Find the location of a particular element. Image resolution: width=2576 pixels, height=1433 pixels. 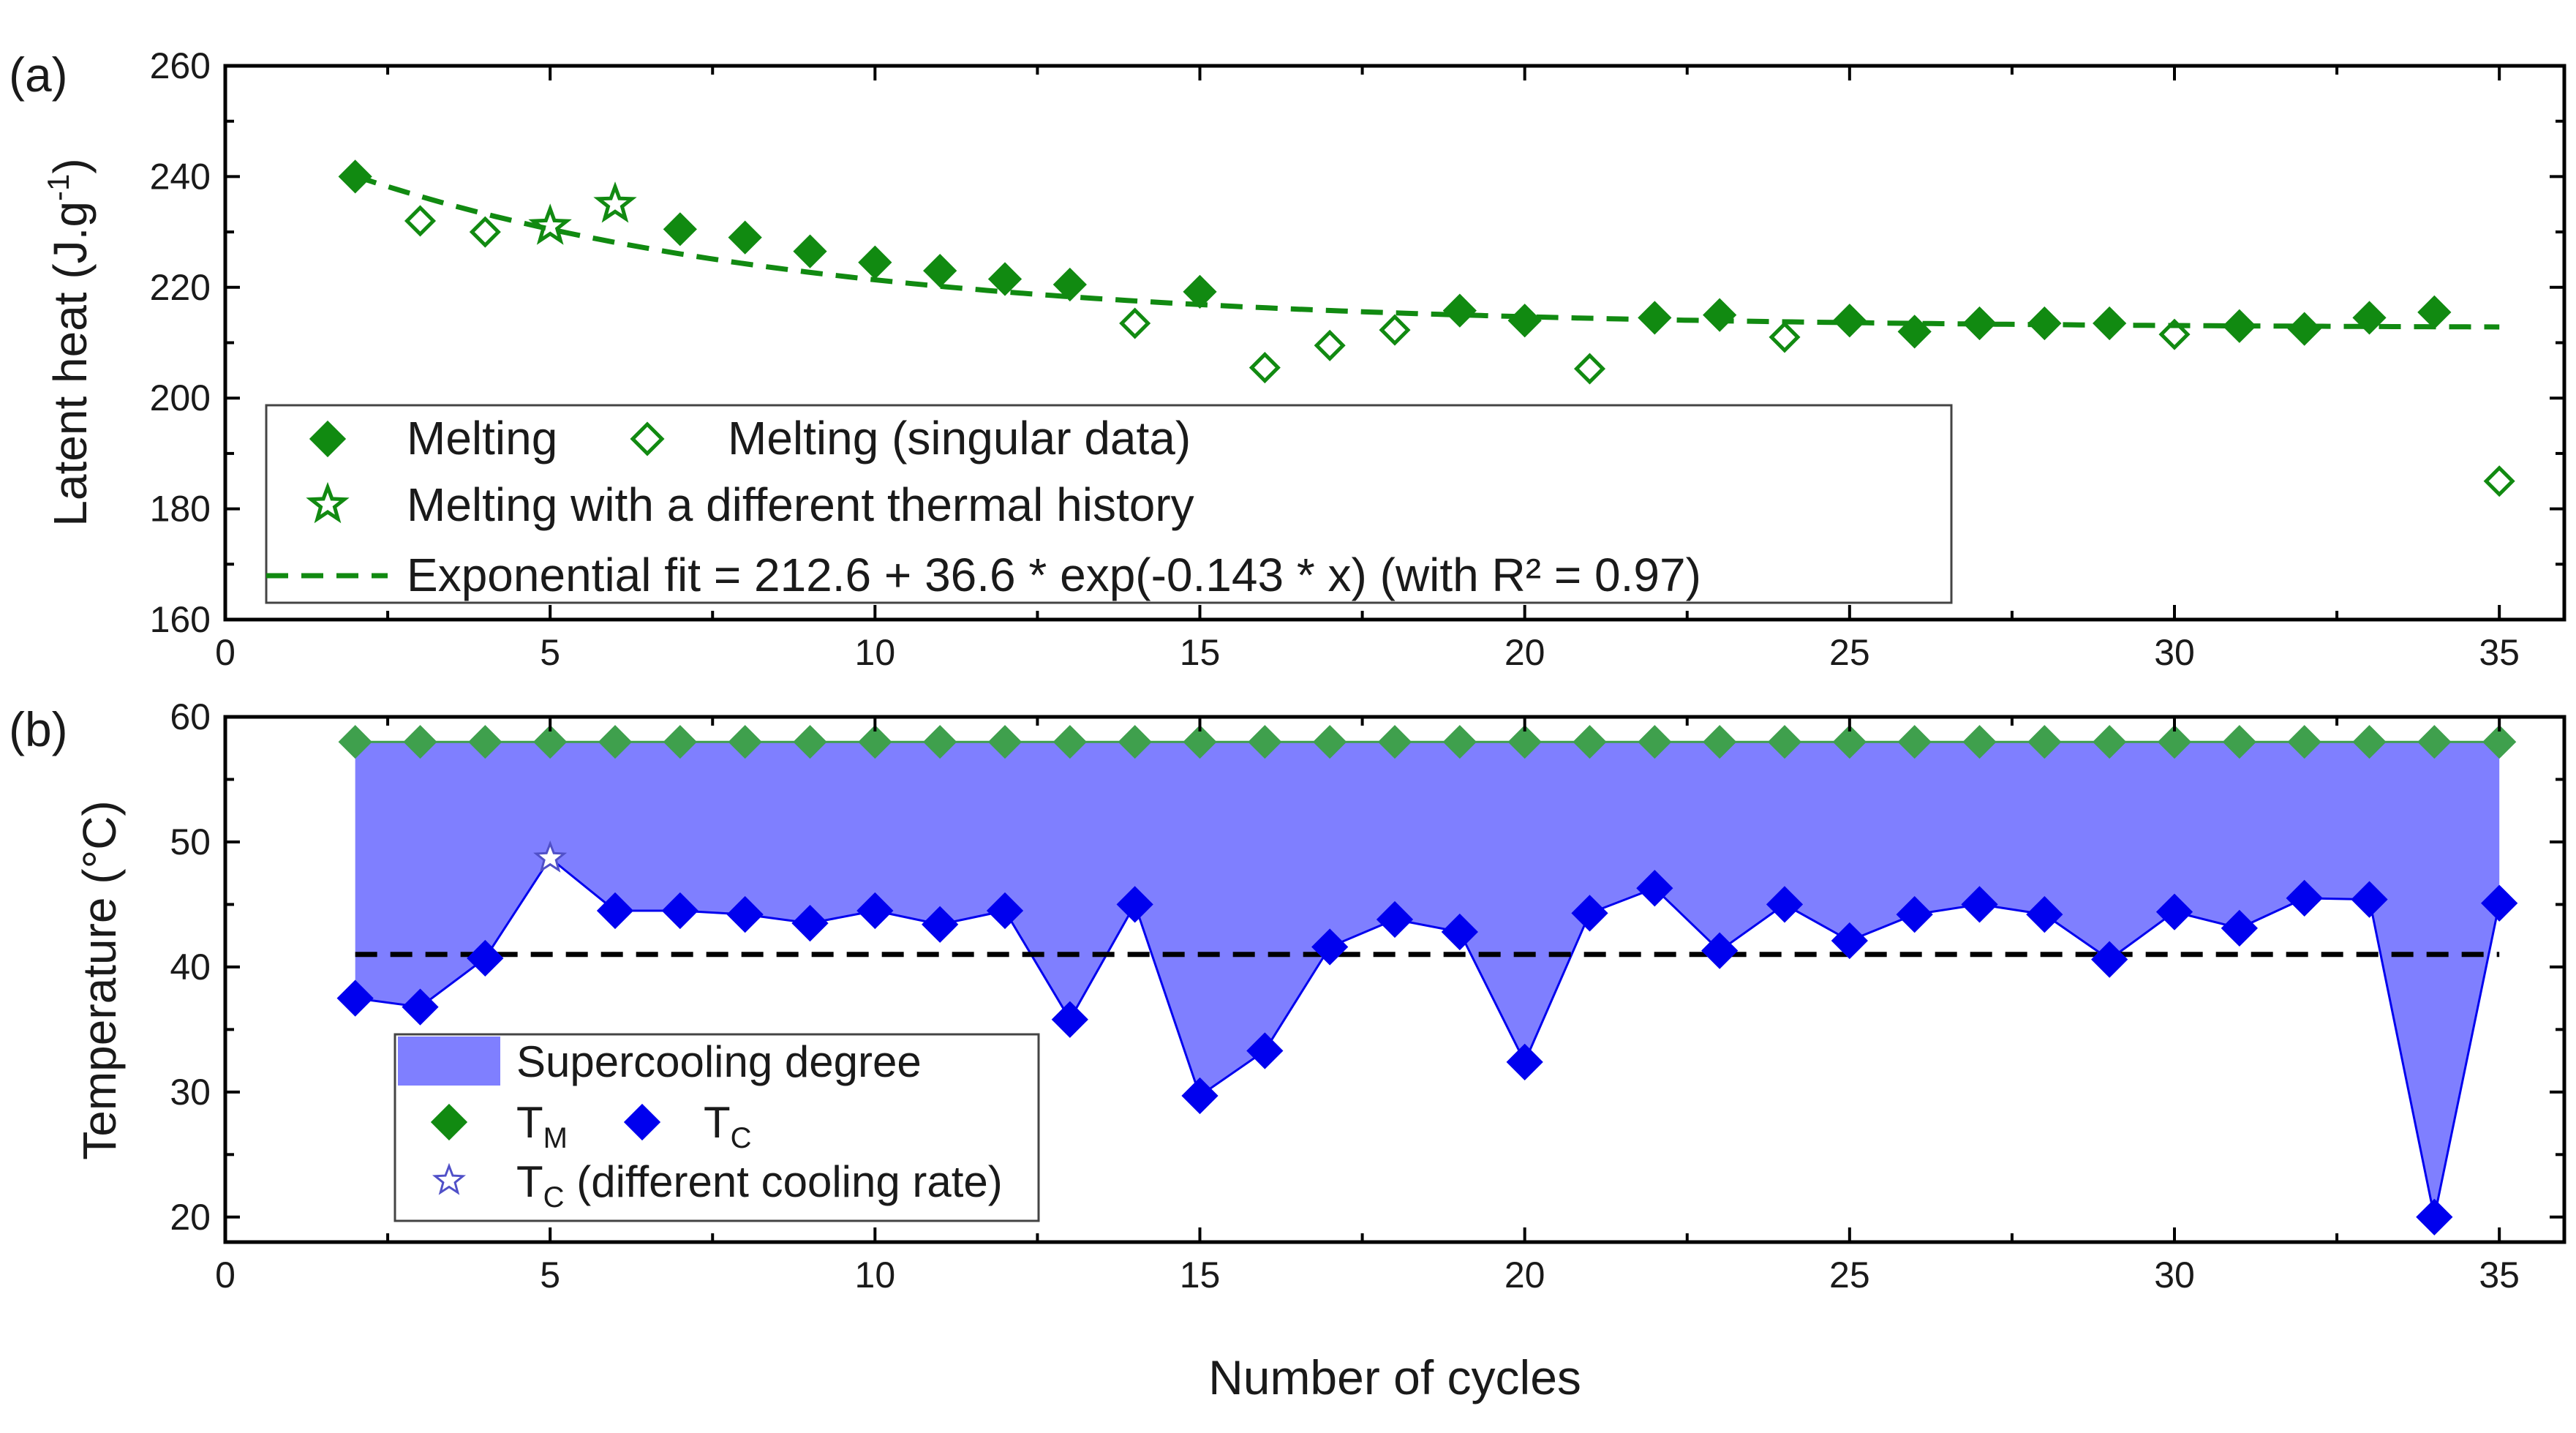

b-x-tick-label: 25 is located at coordinates (1849, 1275).